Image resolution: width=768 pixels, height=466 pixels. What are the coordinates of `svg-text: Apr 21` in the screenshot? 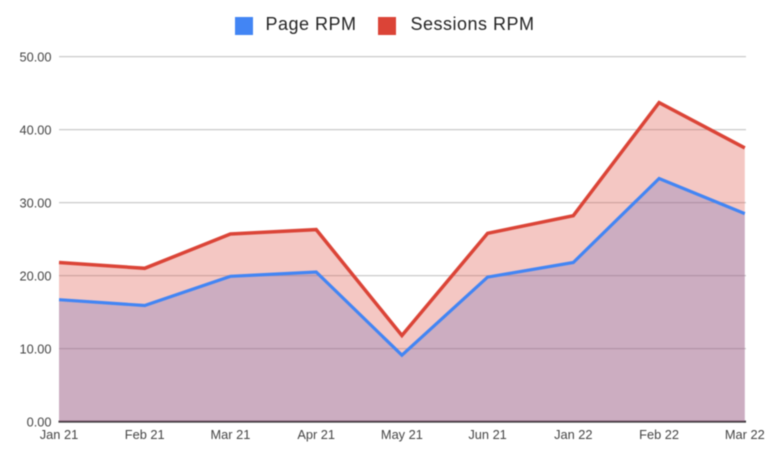 It's located at (316, 434).